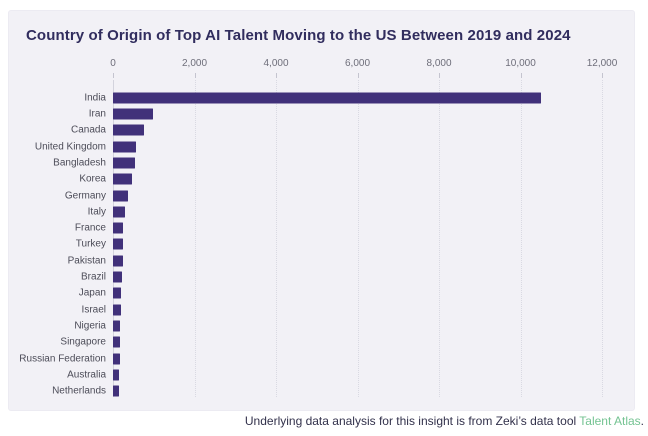 The image size is (648, 436). Describe the element at coordinates (124, 163) in the screenshot. I see `bar-bangladesh` at that location.